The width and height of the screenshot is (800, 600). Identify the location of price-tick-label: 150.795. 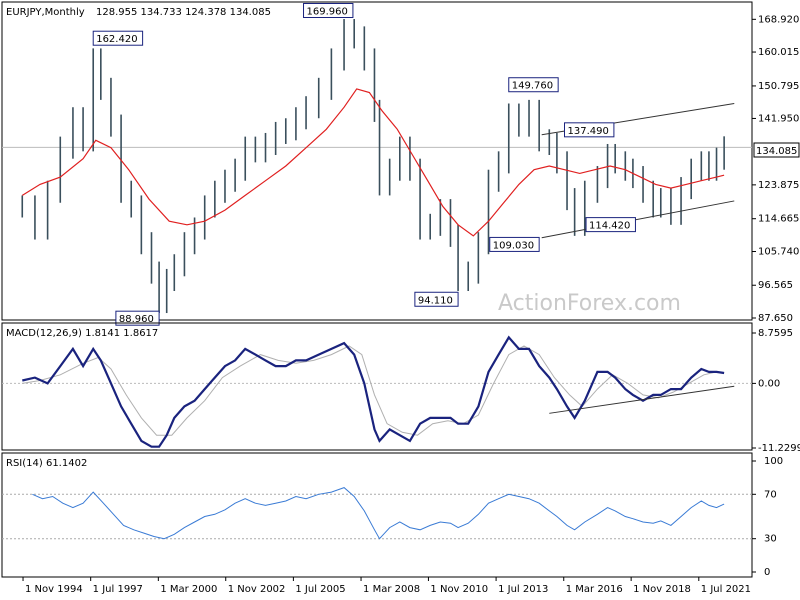
(778, 86).